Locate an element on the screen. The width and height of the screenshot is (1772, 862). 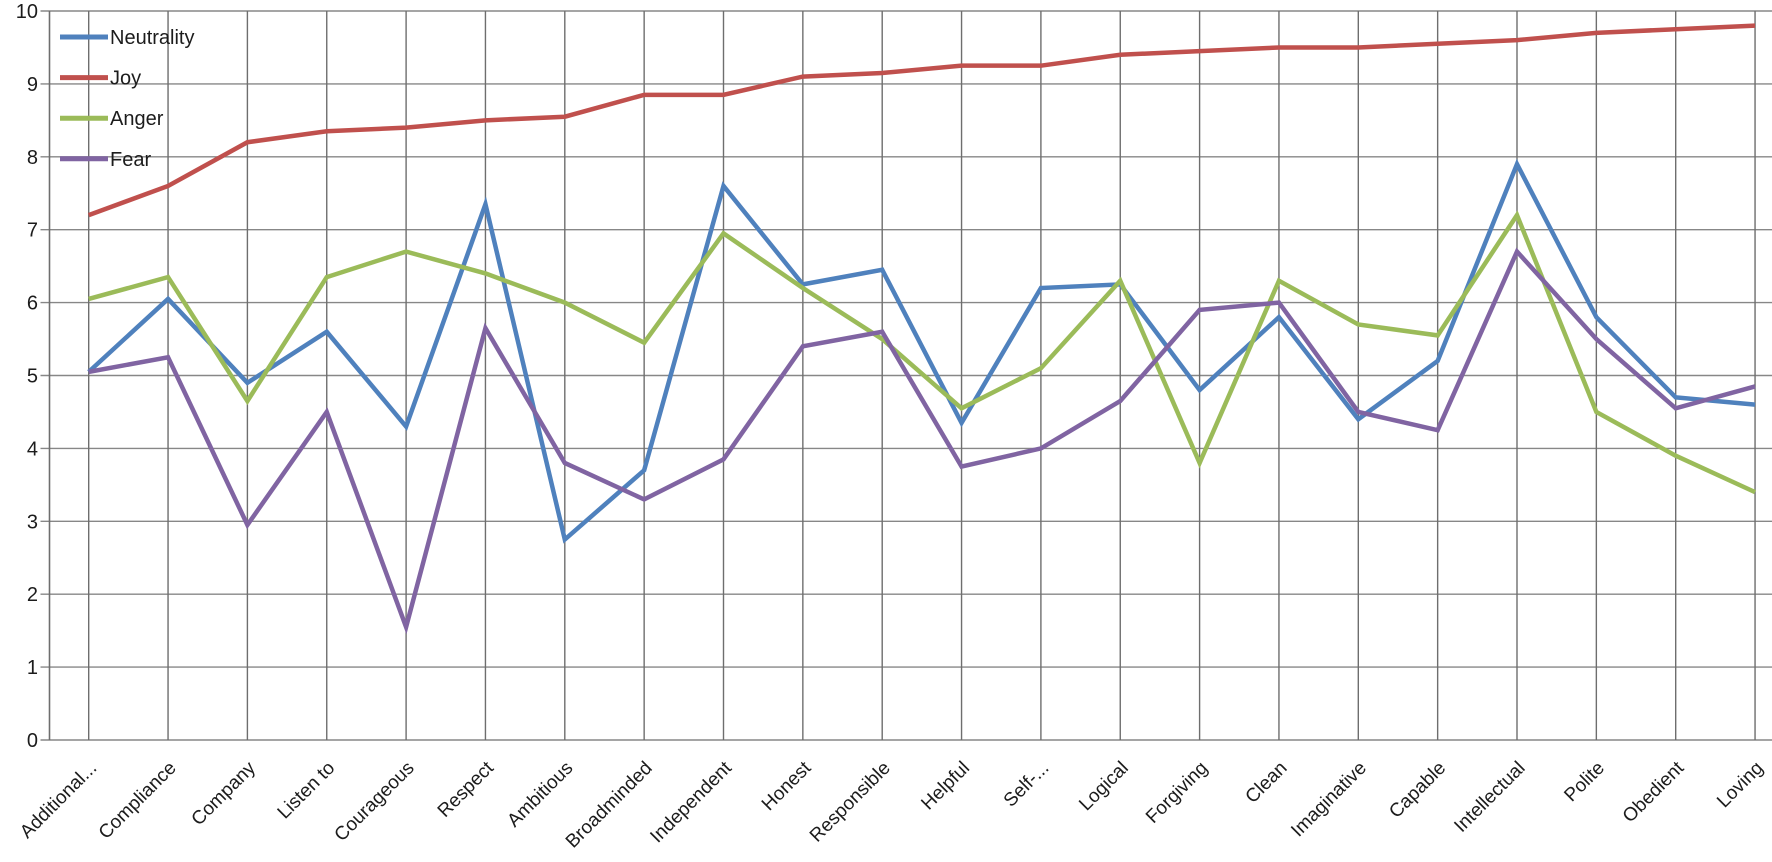
x-axis-tick-label: Capable is located at coordinates (1417, 790).